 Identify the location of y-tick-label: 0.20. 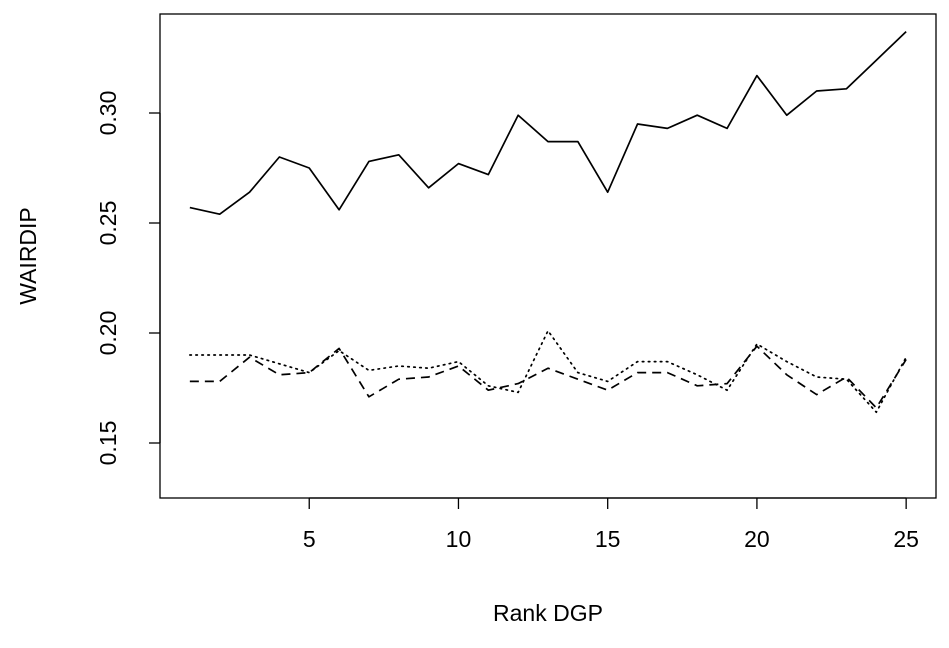
(108, 333).